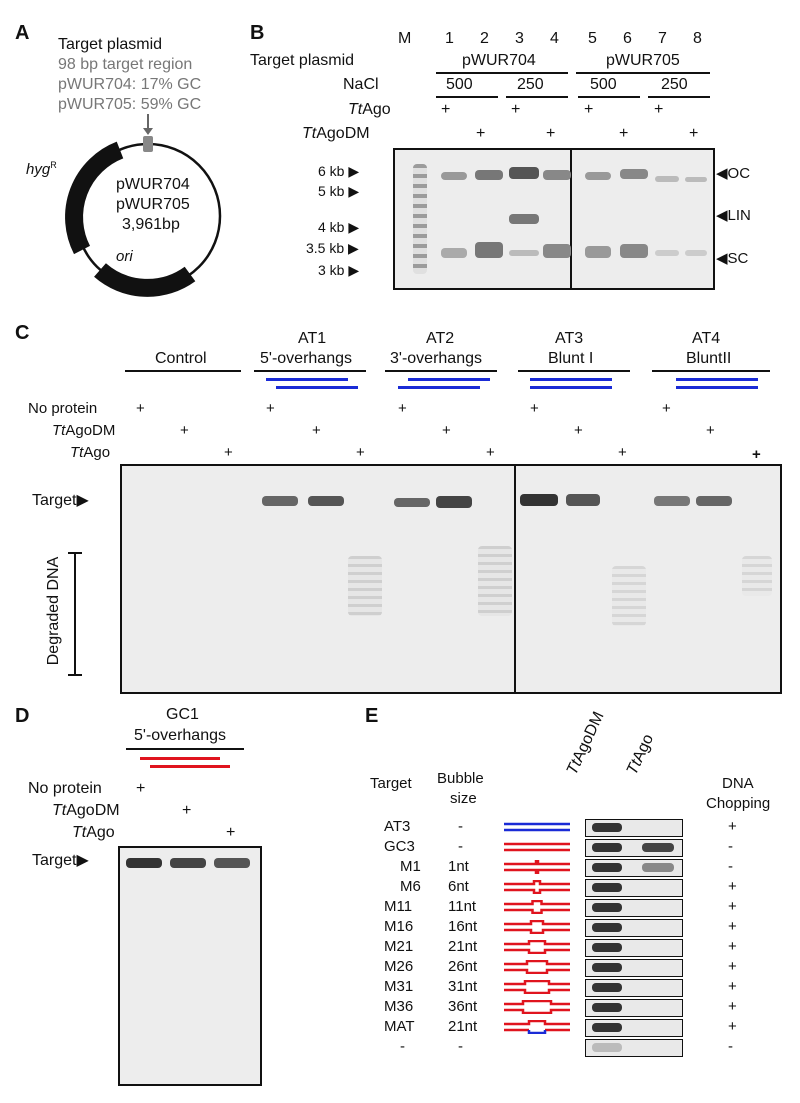 This screenshot has height=1103, width=800. Describe the element at coordinates (662, 38) in the screenshot. I see `lane-7: 7` at that location.